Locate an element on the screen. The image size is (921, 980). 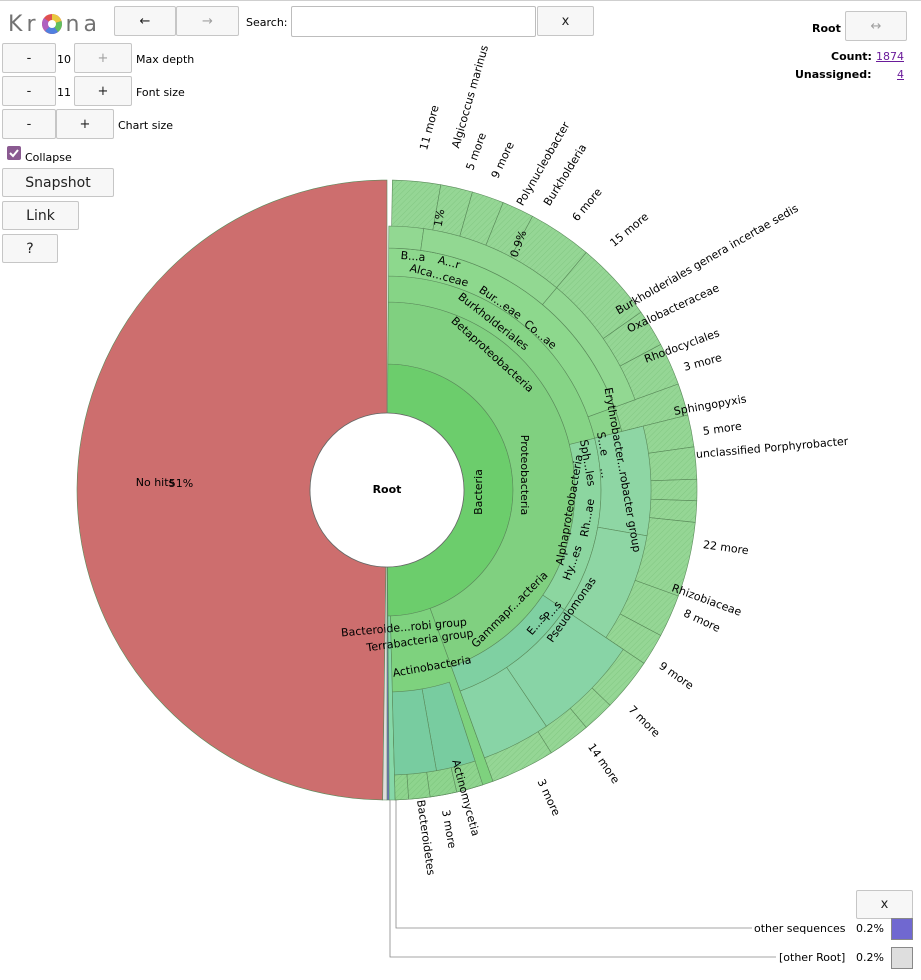
outer-label: Algicoccus marinus is located at coordinates (470, 97).